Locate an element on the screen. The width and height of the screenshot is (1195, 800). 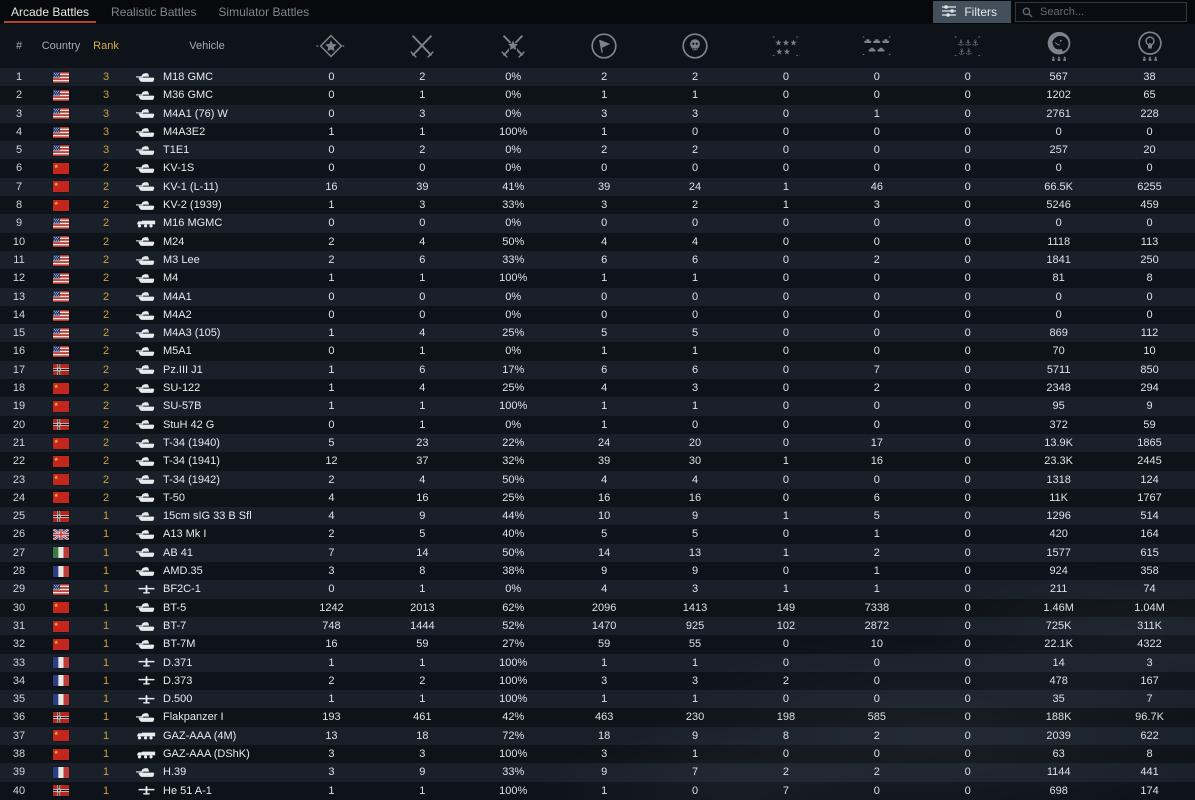
table-row: 39 1 H.39 3 9 33% 9 7 2 2 0 1144 441 is located at coordinates (597, 772).